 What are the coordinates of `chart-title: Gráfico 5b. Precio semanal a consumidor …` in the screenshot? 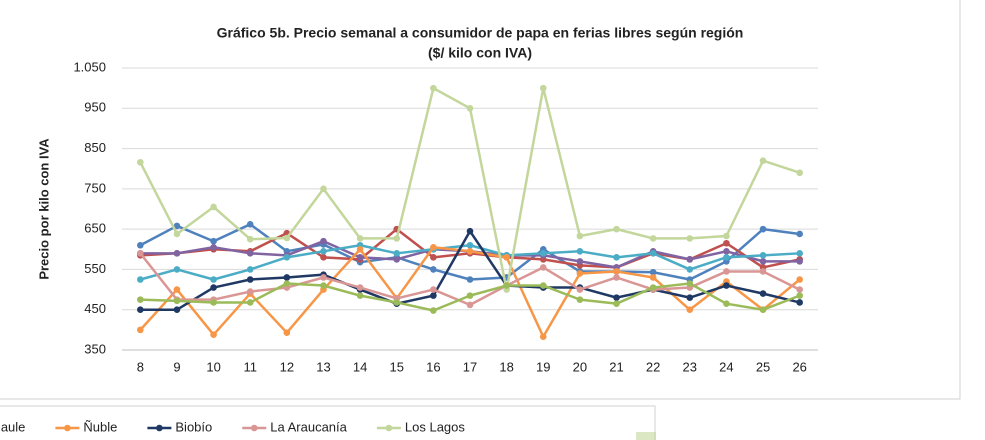 It's located at (480, 33).